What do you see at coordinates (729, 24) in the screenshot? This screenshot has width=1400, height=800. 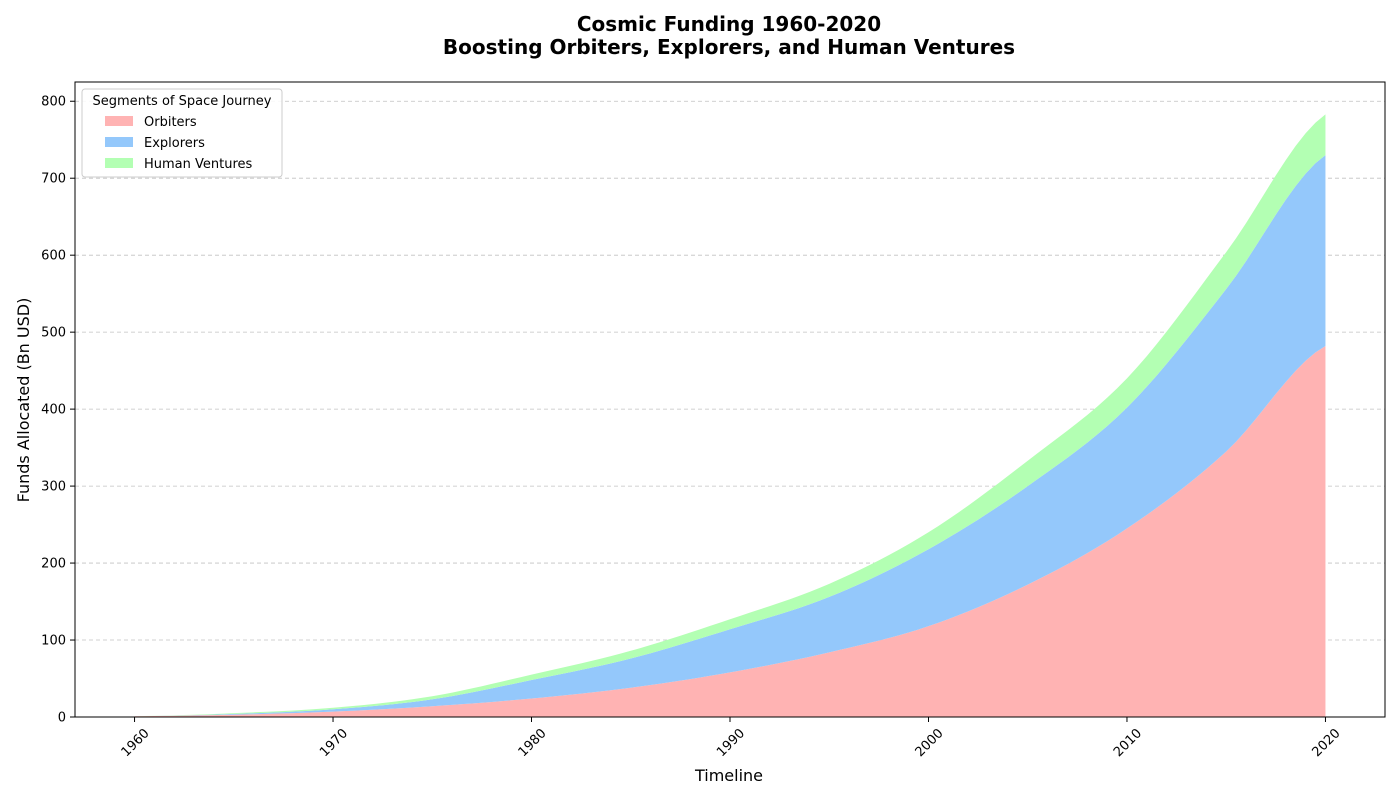 I see `chart-title-line-1: Cosmic Funding 1960-2020` at bounding box center [729, 24].